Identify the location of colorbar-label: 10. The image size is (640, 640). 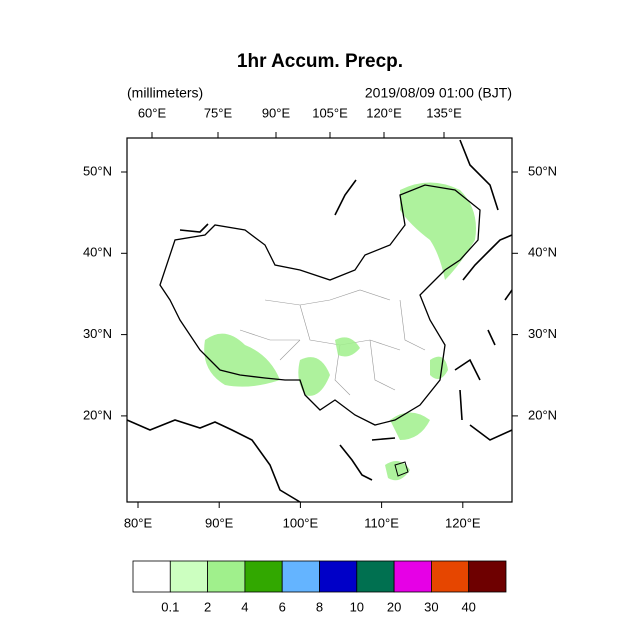
(357, 606).